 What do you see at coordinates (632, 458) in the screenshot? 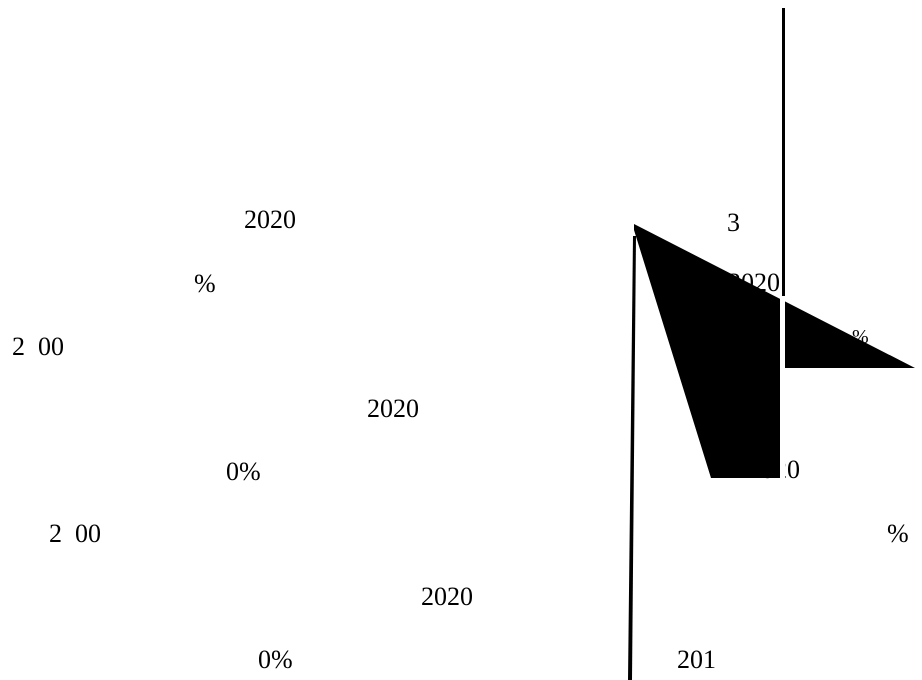
I see `vertical-line-bottom` at bounding box center [632, 458].